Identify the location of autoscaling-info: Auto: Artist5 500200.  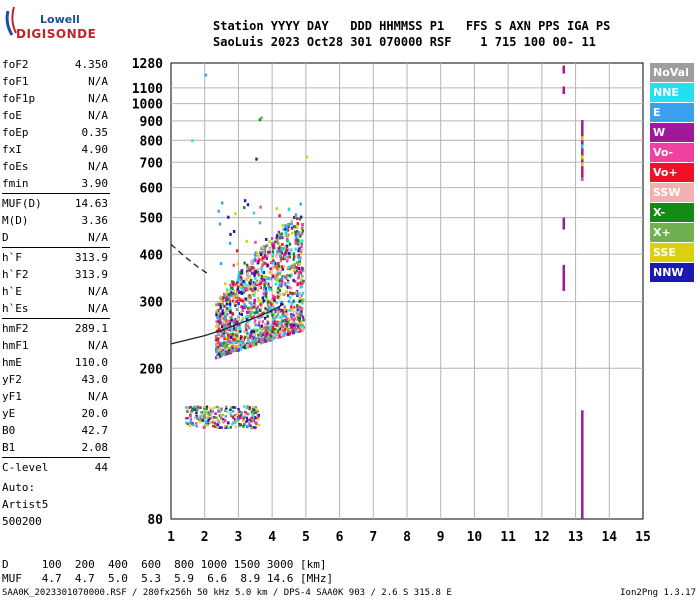
(25, 504).